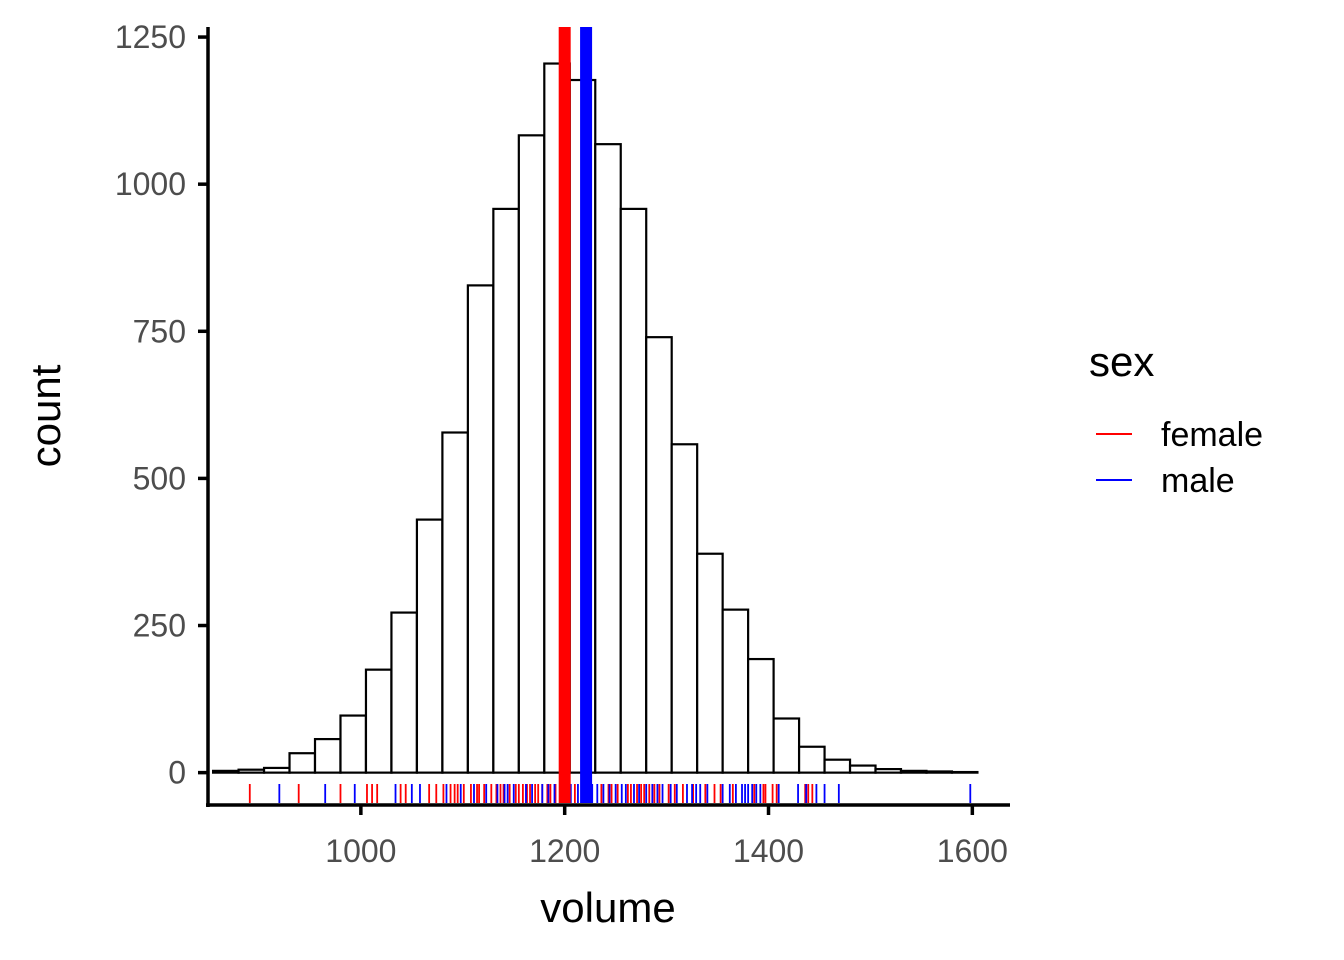 The width and height of the screenshot is (1344, 960). Describe the element at coordinates (150, 184) in the screenshot. I see `y-tick-label: 1000` at that location.